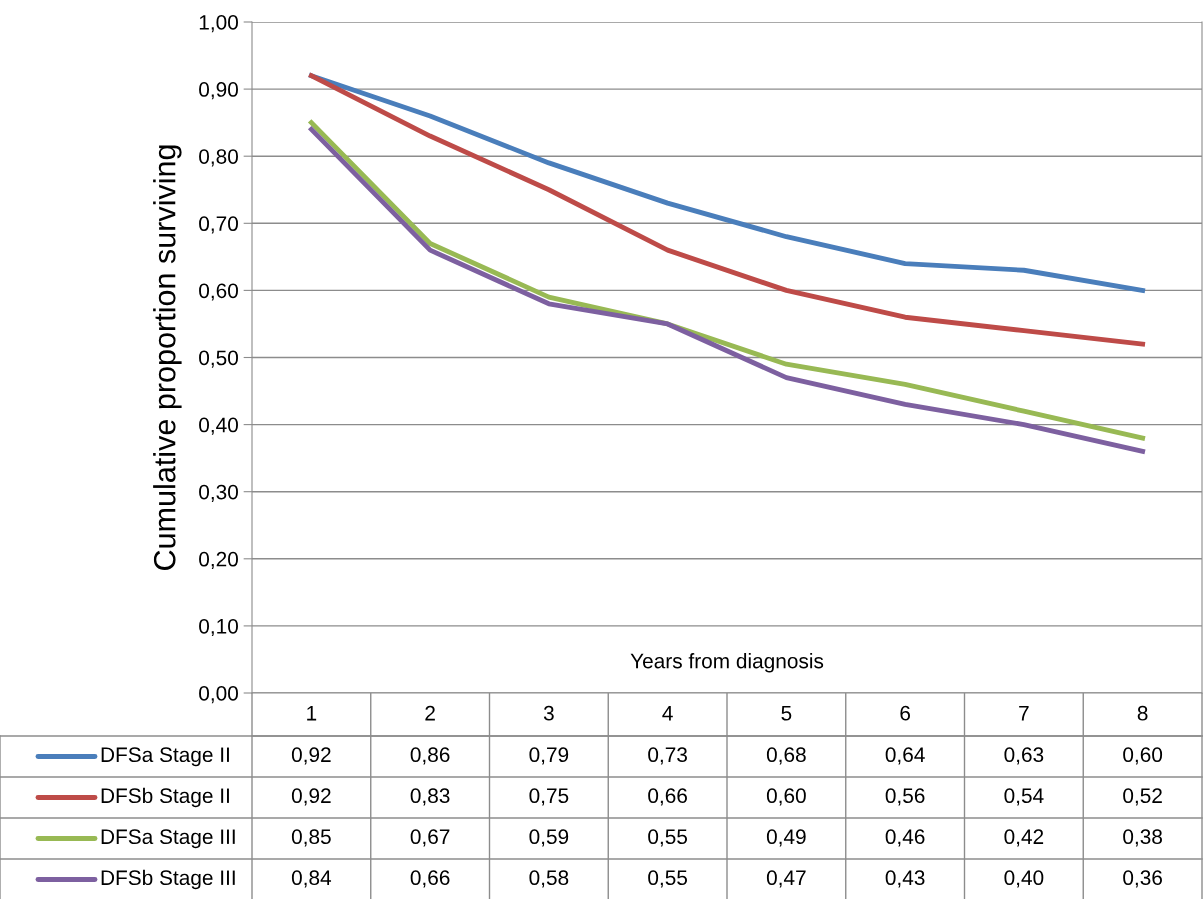  What do you see at coordinates (1142, 879) in the screenshot?
I see `data-label: 0,36` at bounding box center [1142, 879].